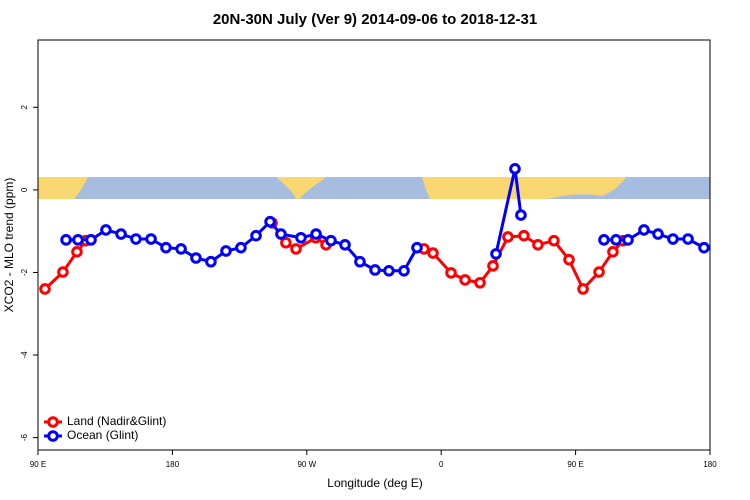  I want to click on y-tick-label: -4, so click(24, 355).